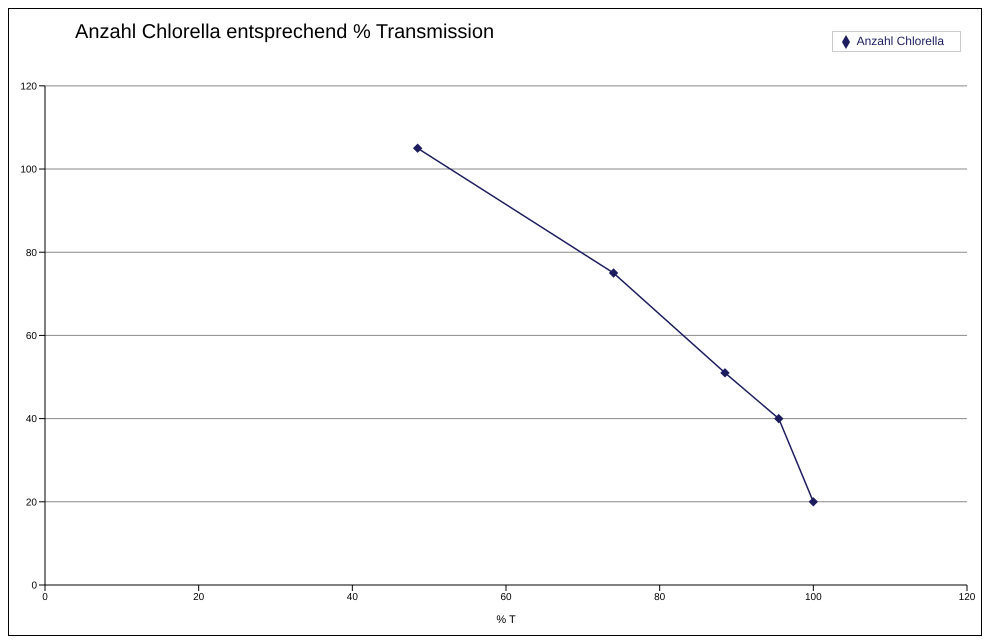 This screenshot has height=644, width=990. What do you see at coordinates (199, 598) in the screenshot?
I see `x-tick-label: 20` at bounding box center [199, 598].